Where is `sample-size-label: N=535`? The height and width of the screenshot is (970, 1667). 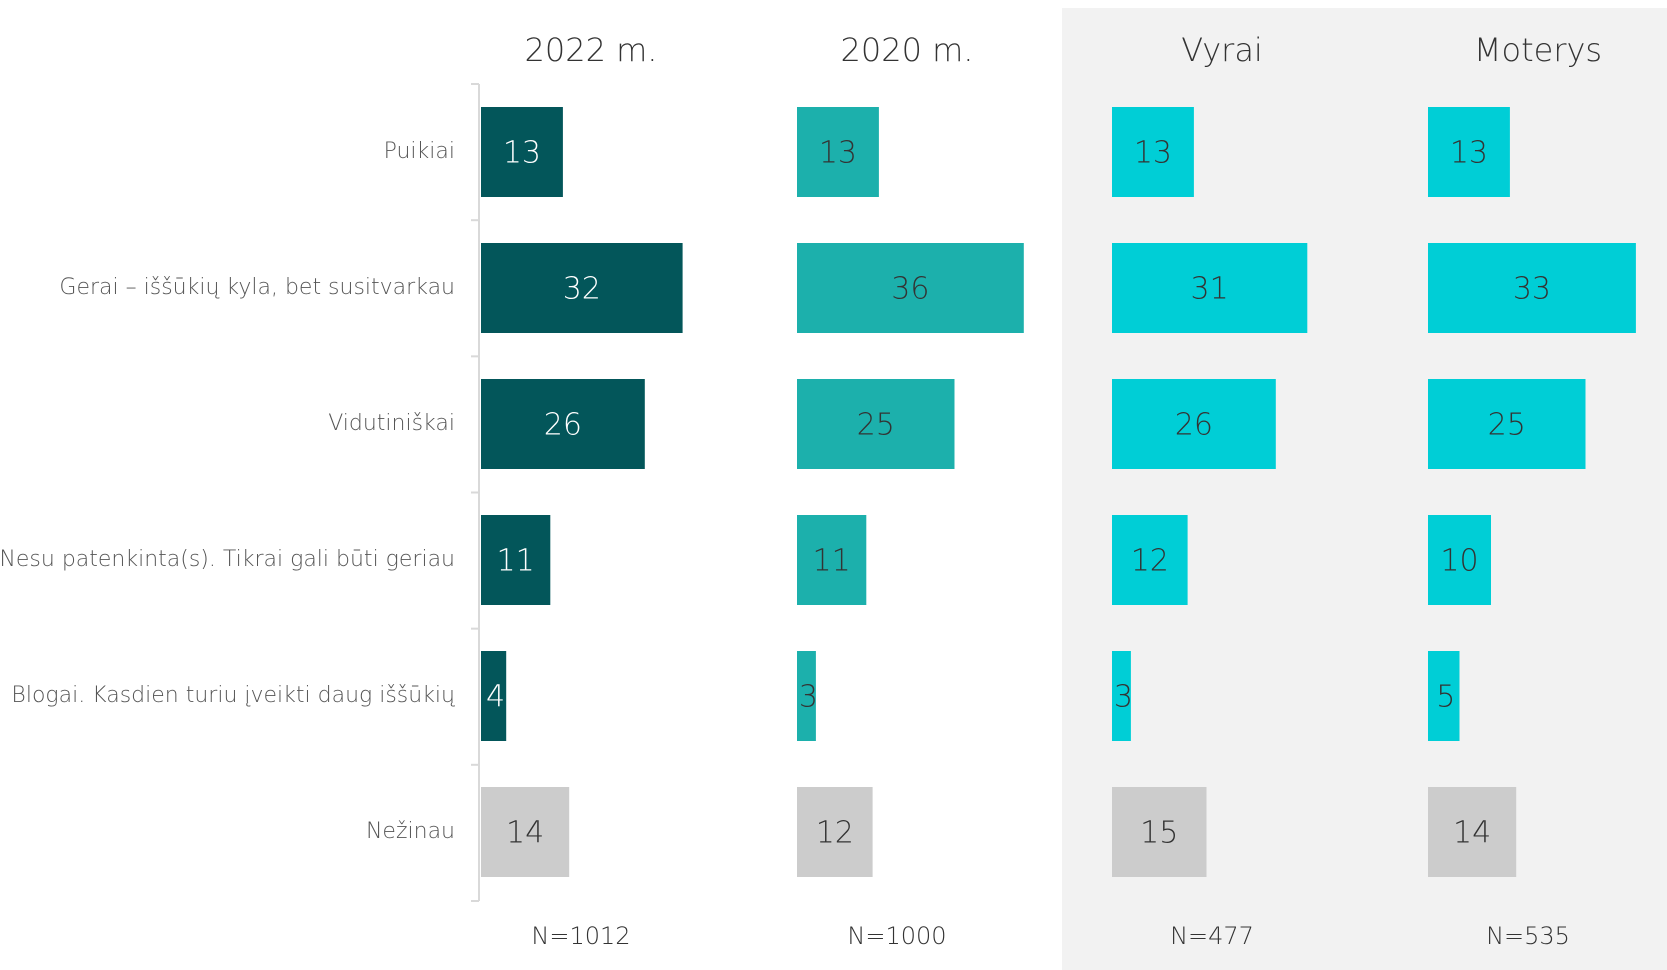 sample-size-label: N=535 is located at coordinates (1528, 936).